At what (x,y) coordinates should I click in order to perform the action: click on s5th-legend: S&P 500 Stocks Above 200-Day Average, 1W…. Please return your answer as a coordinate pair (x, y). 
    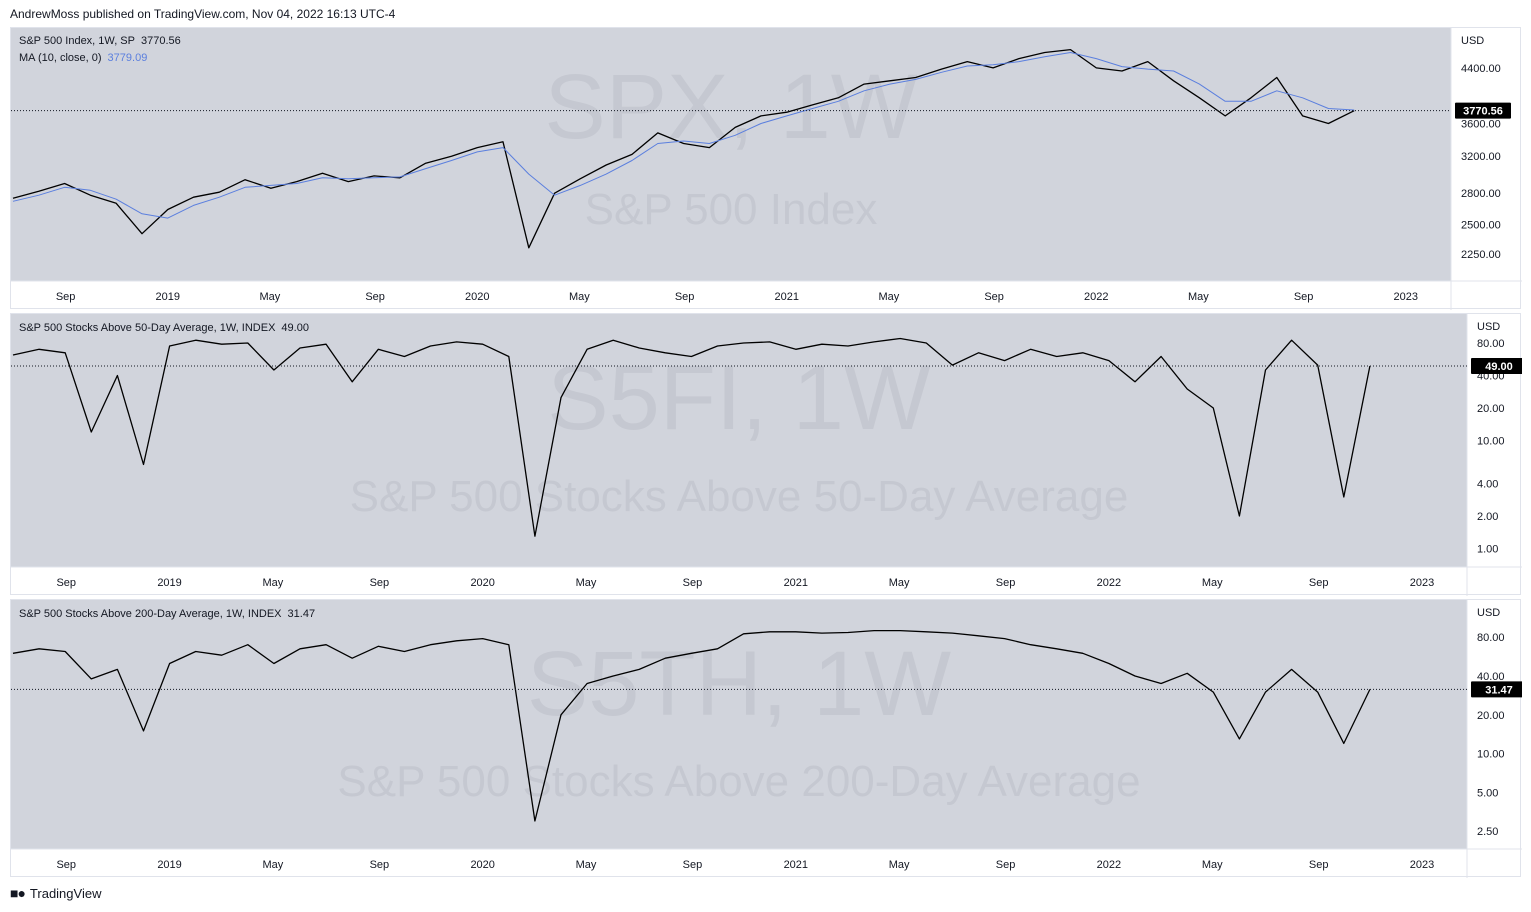
    Looking at the image, I should click on (167, 614).